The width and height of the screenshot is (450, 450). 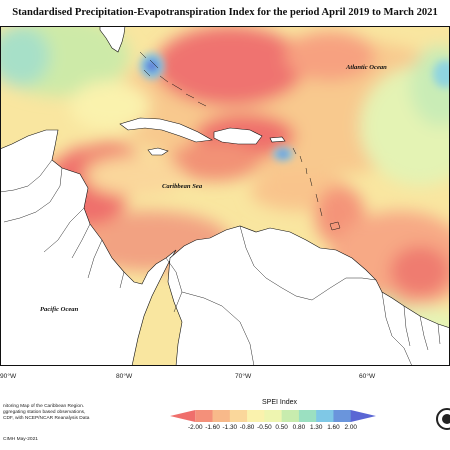 I want to click on atlantic-ocean-label: Atlantic Ocean, so click(x=366, y=67).